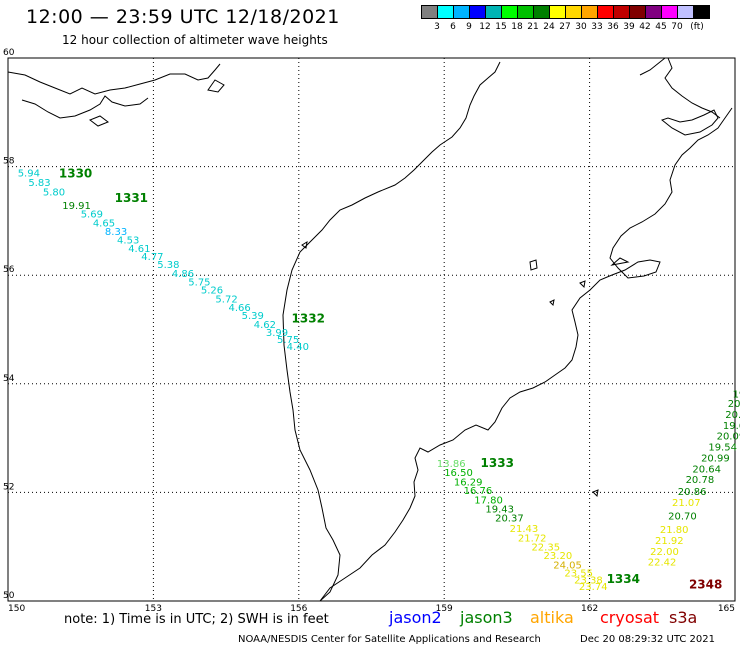 This screenshot has width=740, height=650. What do you see at coordinates (308, 318) in the screenshot?
I see `pass-number-label: 1332` at bounding box center [308, 318].